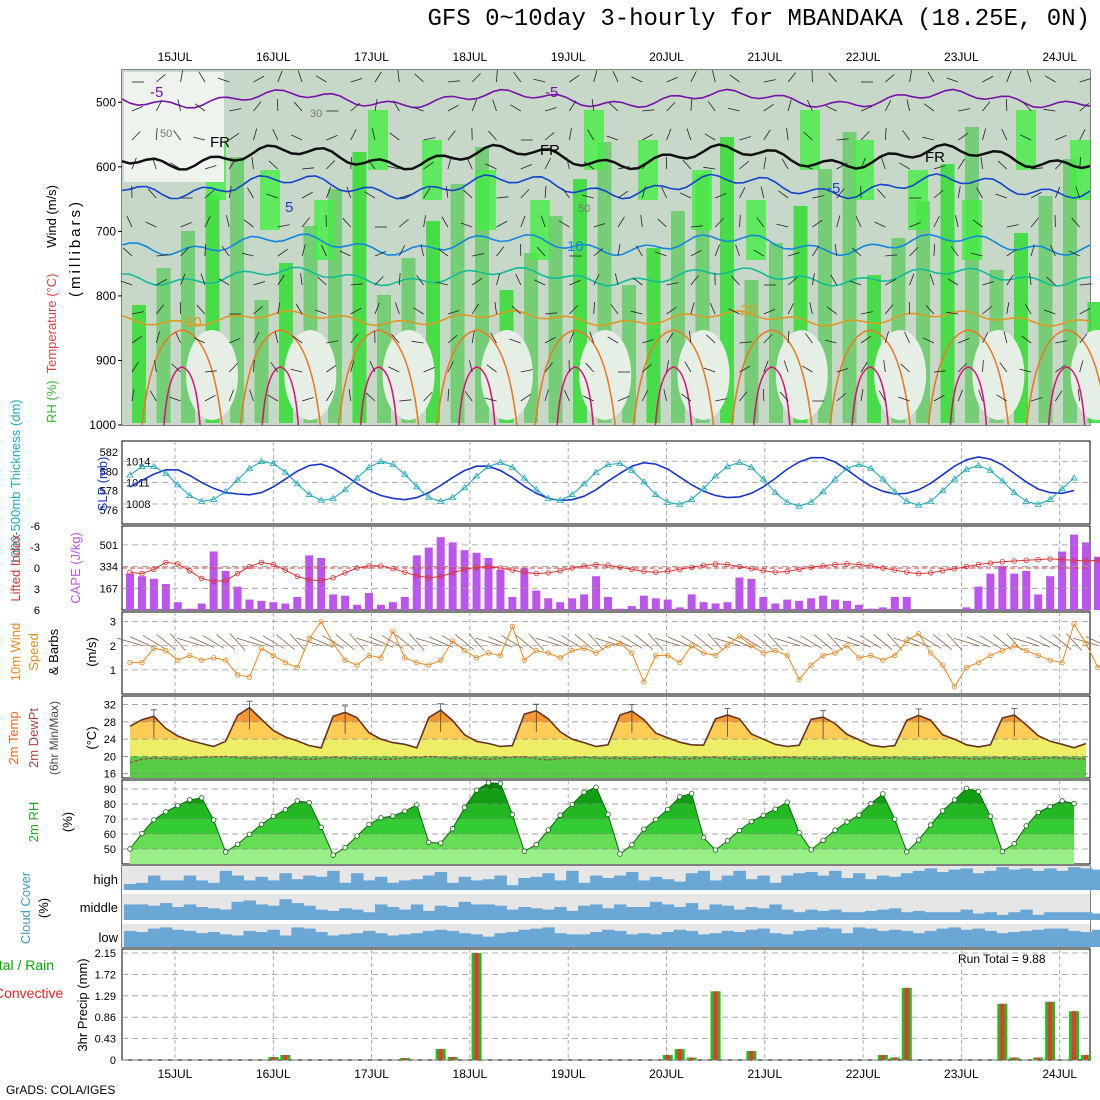 This screenshot has width=1100, height=1100. Describe the element at coordinates (109, 453) in the screenshot. I see `thickness-tick-label: 582` at that location.